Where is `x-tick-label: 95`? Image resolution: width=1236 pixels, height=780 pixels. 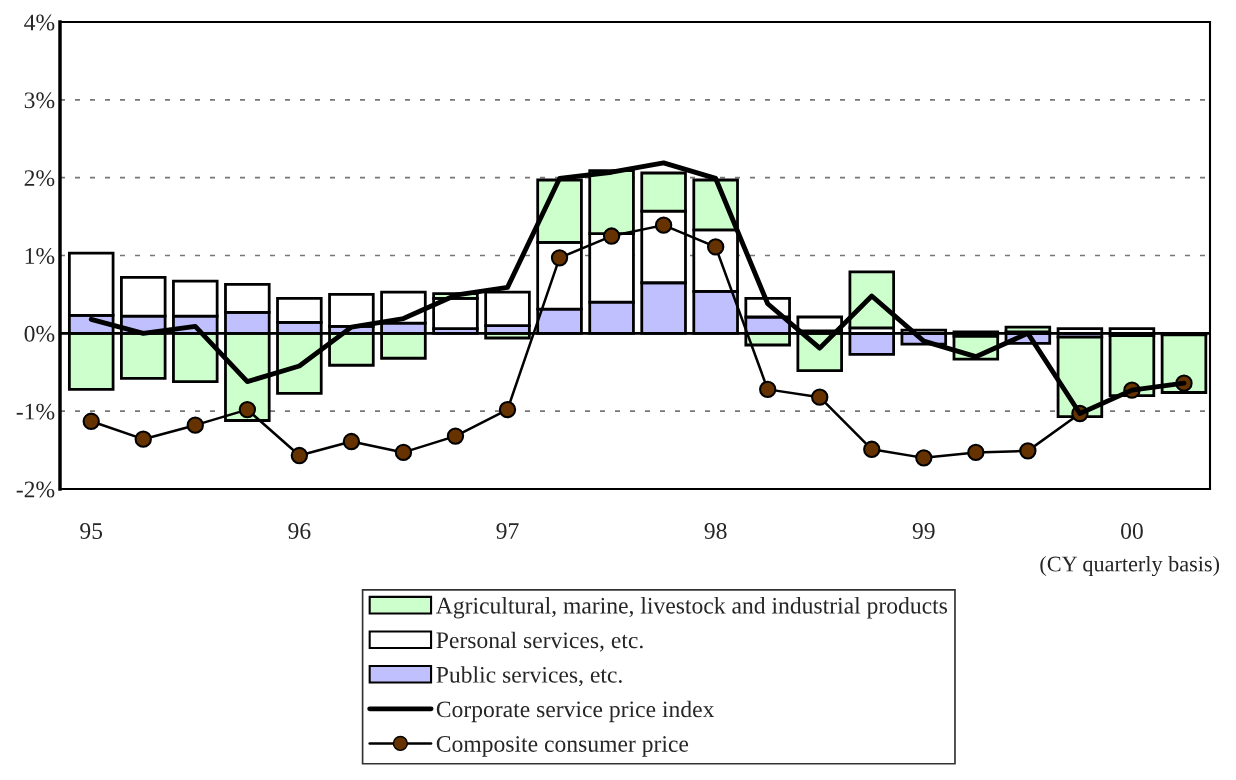 x-tick-label: 95 is located at coordinates (91, 531).